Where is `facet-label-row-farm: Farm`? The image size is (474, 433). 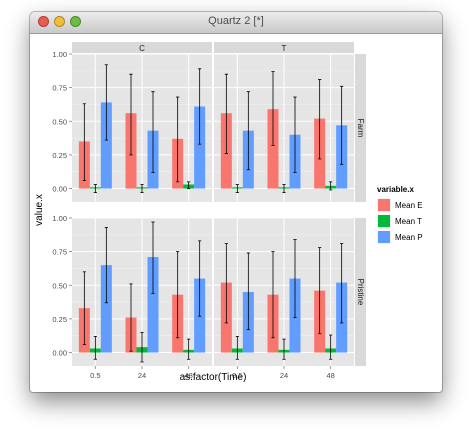
facet-label-row-farm: Farm is located at coordinates (360, 128).